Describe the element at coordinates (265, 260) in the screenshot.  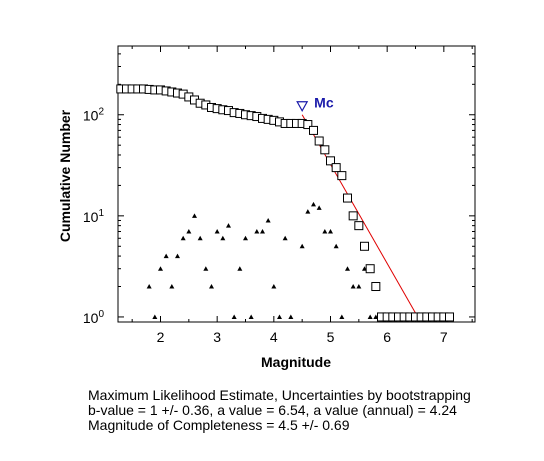
I see `noncumulative-series` at that location.